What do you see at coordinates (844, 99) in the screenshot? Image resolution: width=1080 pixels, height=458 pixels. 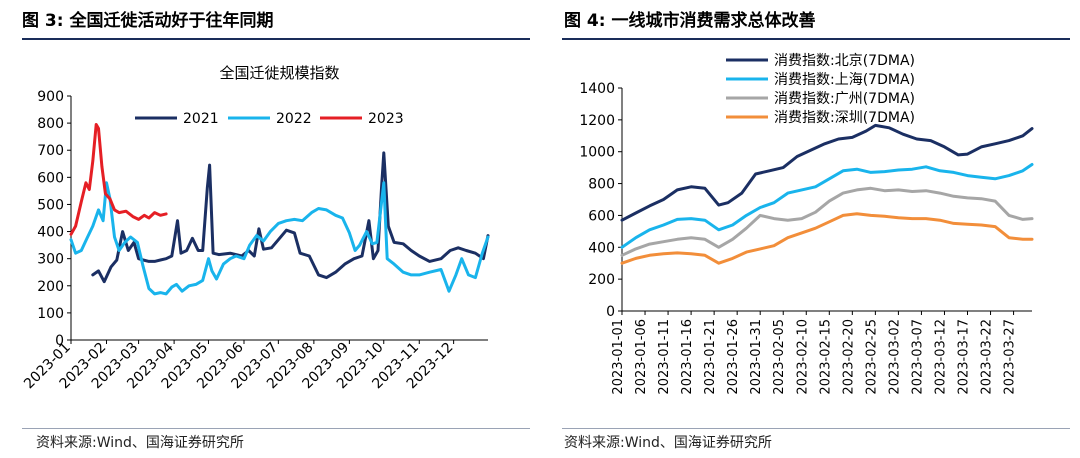 I see `legend-label: 消费指数:广州(7DMA)` at bounding box center [844, 99].